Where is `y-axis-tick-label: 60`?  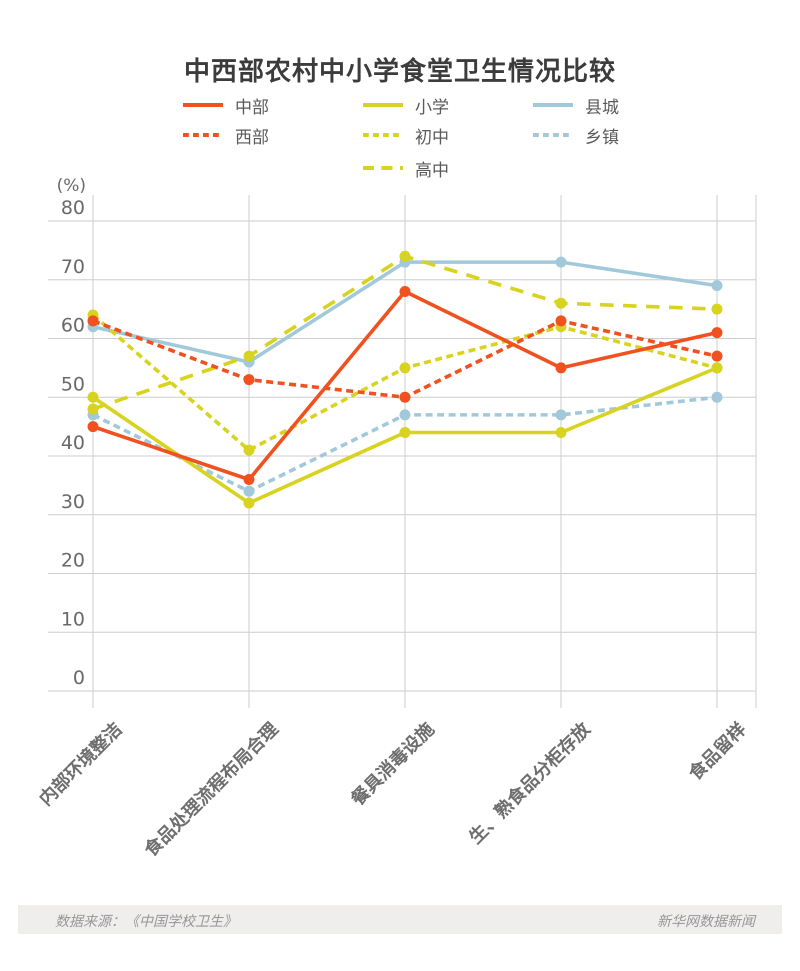
y-axis-tick-label: 60 is located at coordinates (73, 326).